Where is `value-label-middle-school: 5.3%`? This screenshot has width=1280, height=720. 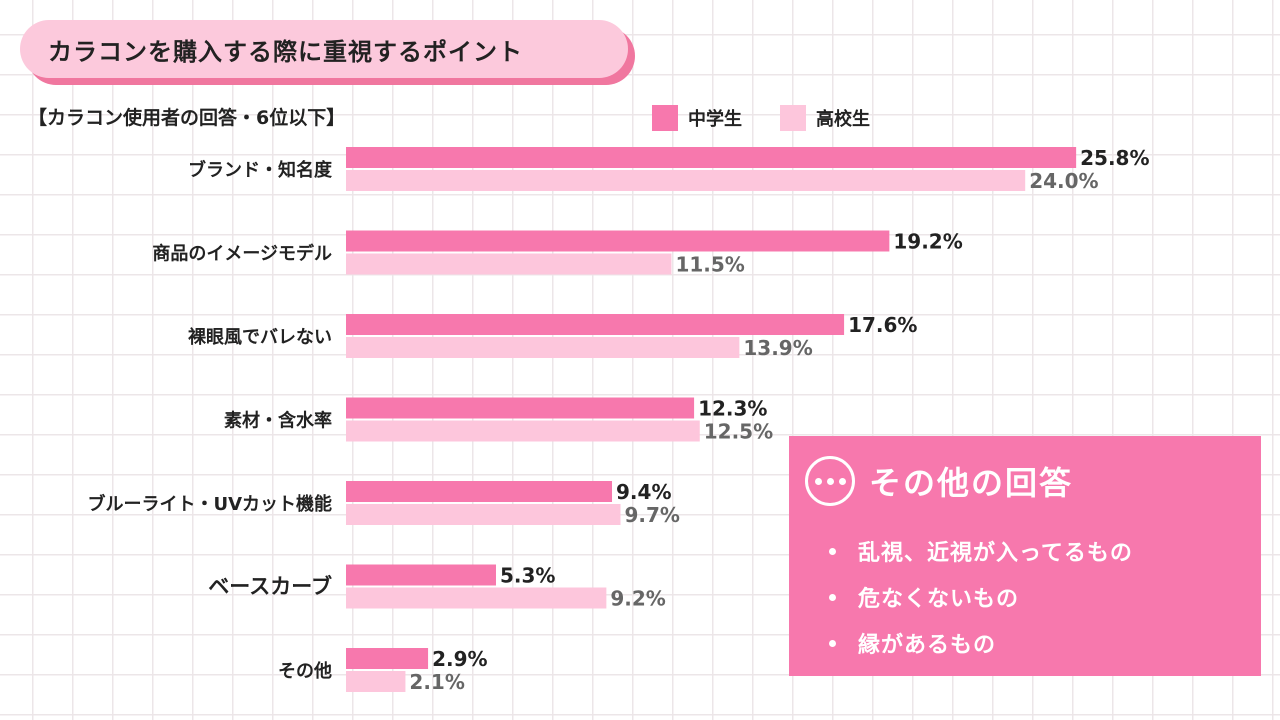
value-label-middle-school: 5.3% is located at coordinates (527, 576).